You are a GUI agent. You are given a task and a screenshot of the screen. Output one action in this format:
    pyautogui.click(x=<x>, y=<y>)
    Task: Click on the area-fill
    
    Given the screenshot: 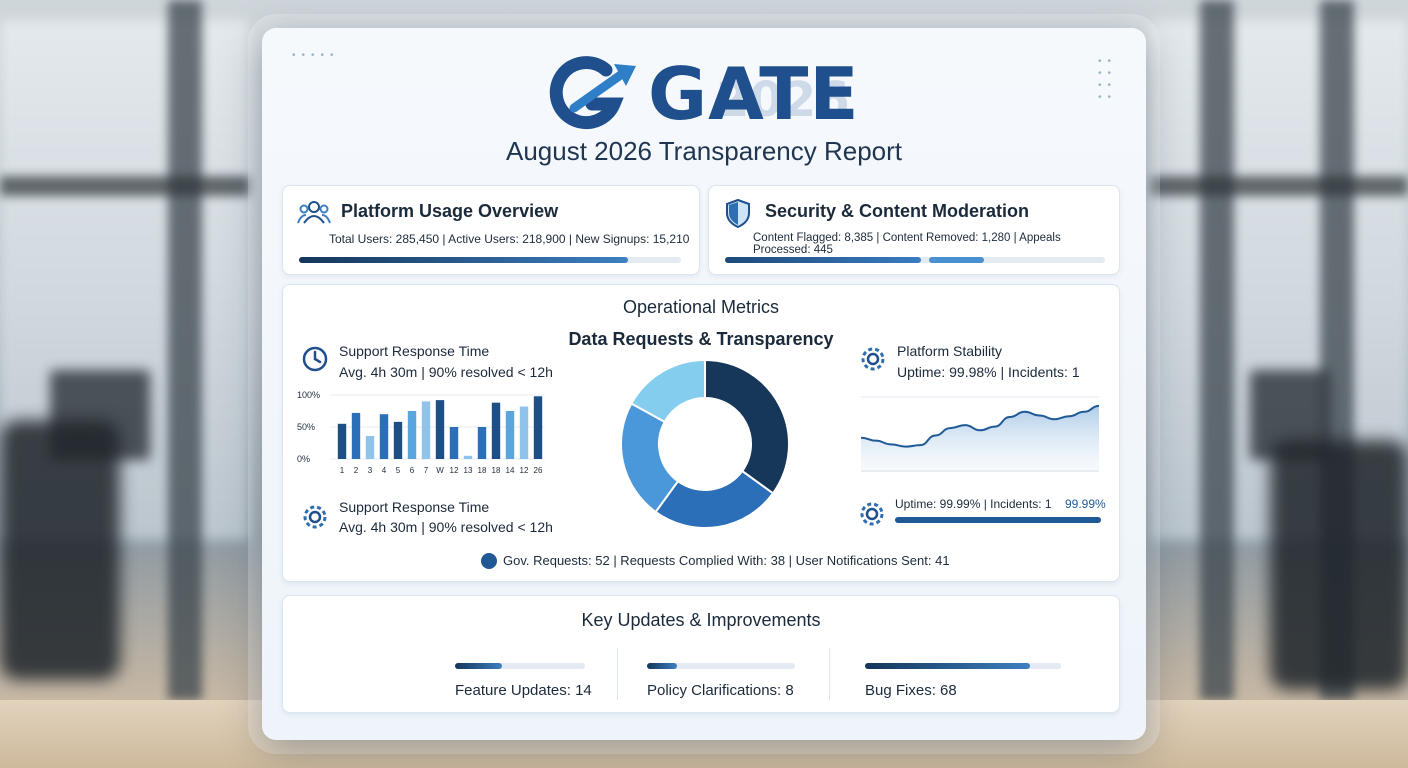 What is the action you would take?
    pyautogui.click(x=980, y=438)
    